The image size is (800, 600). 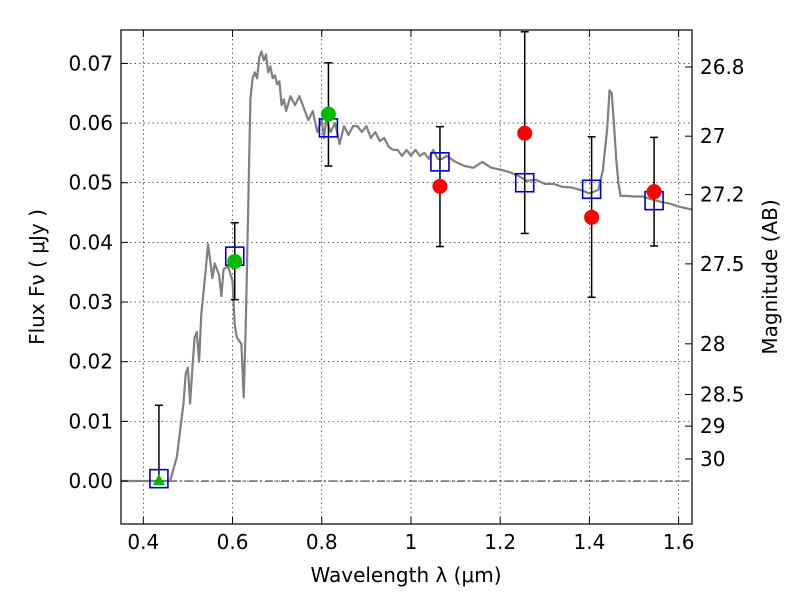 What do you see at coordinates (90, 183) in the screenshot?
I see `y-tick-label: 0.05` at bounding box center [90, 183].